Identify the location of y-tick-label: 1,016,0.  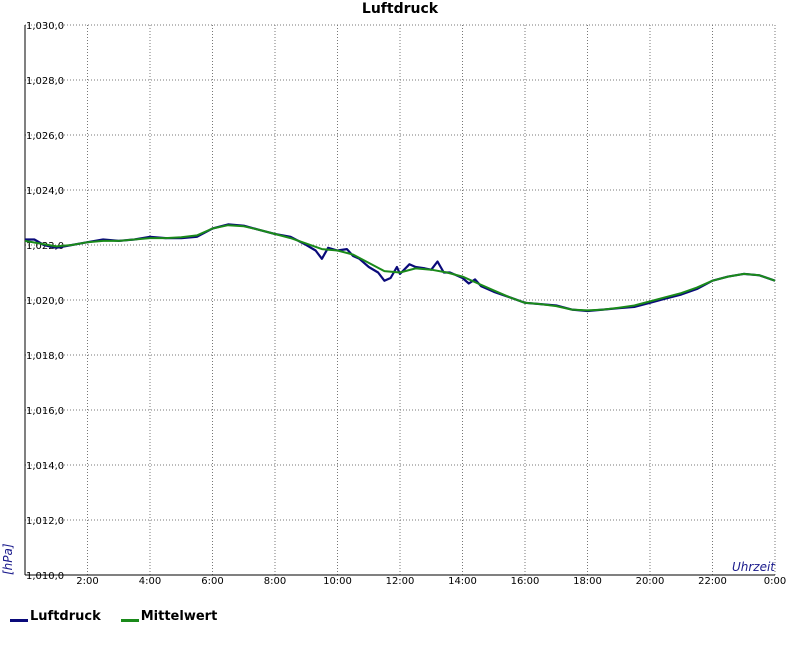
(45, 411).